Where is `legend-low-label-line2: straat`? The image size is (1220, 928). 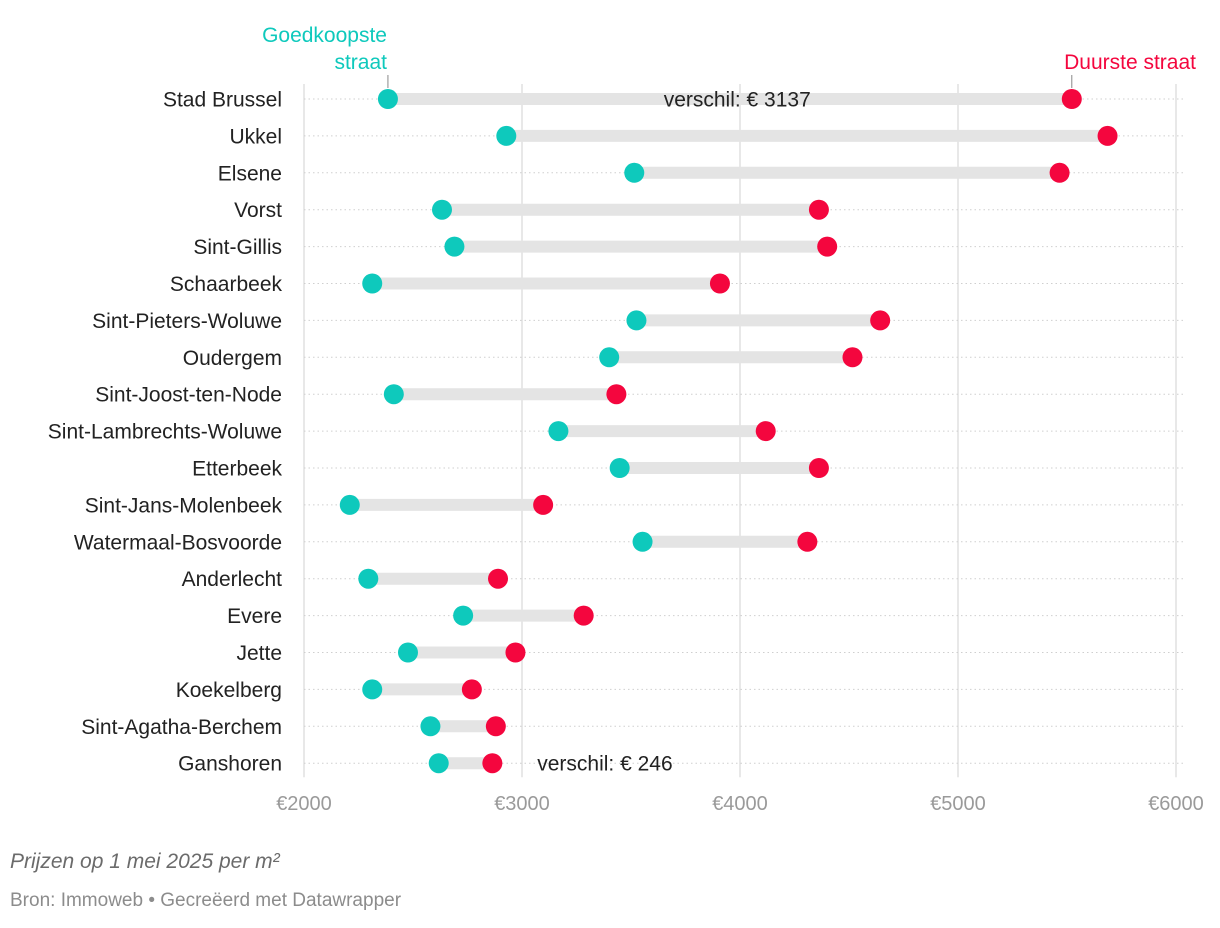 legend-low-label-line2: straat is located at coordinates (360, 62).